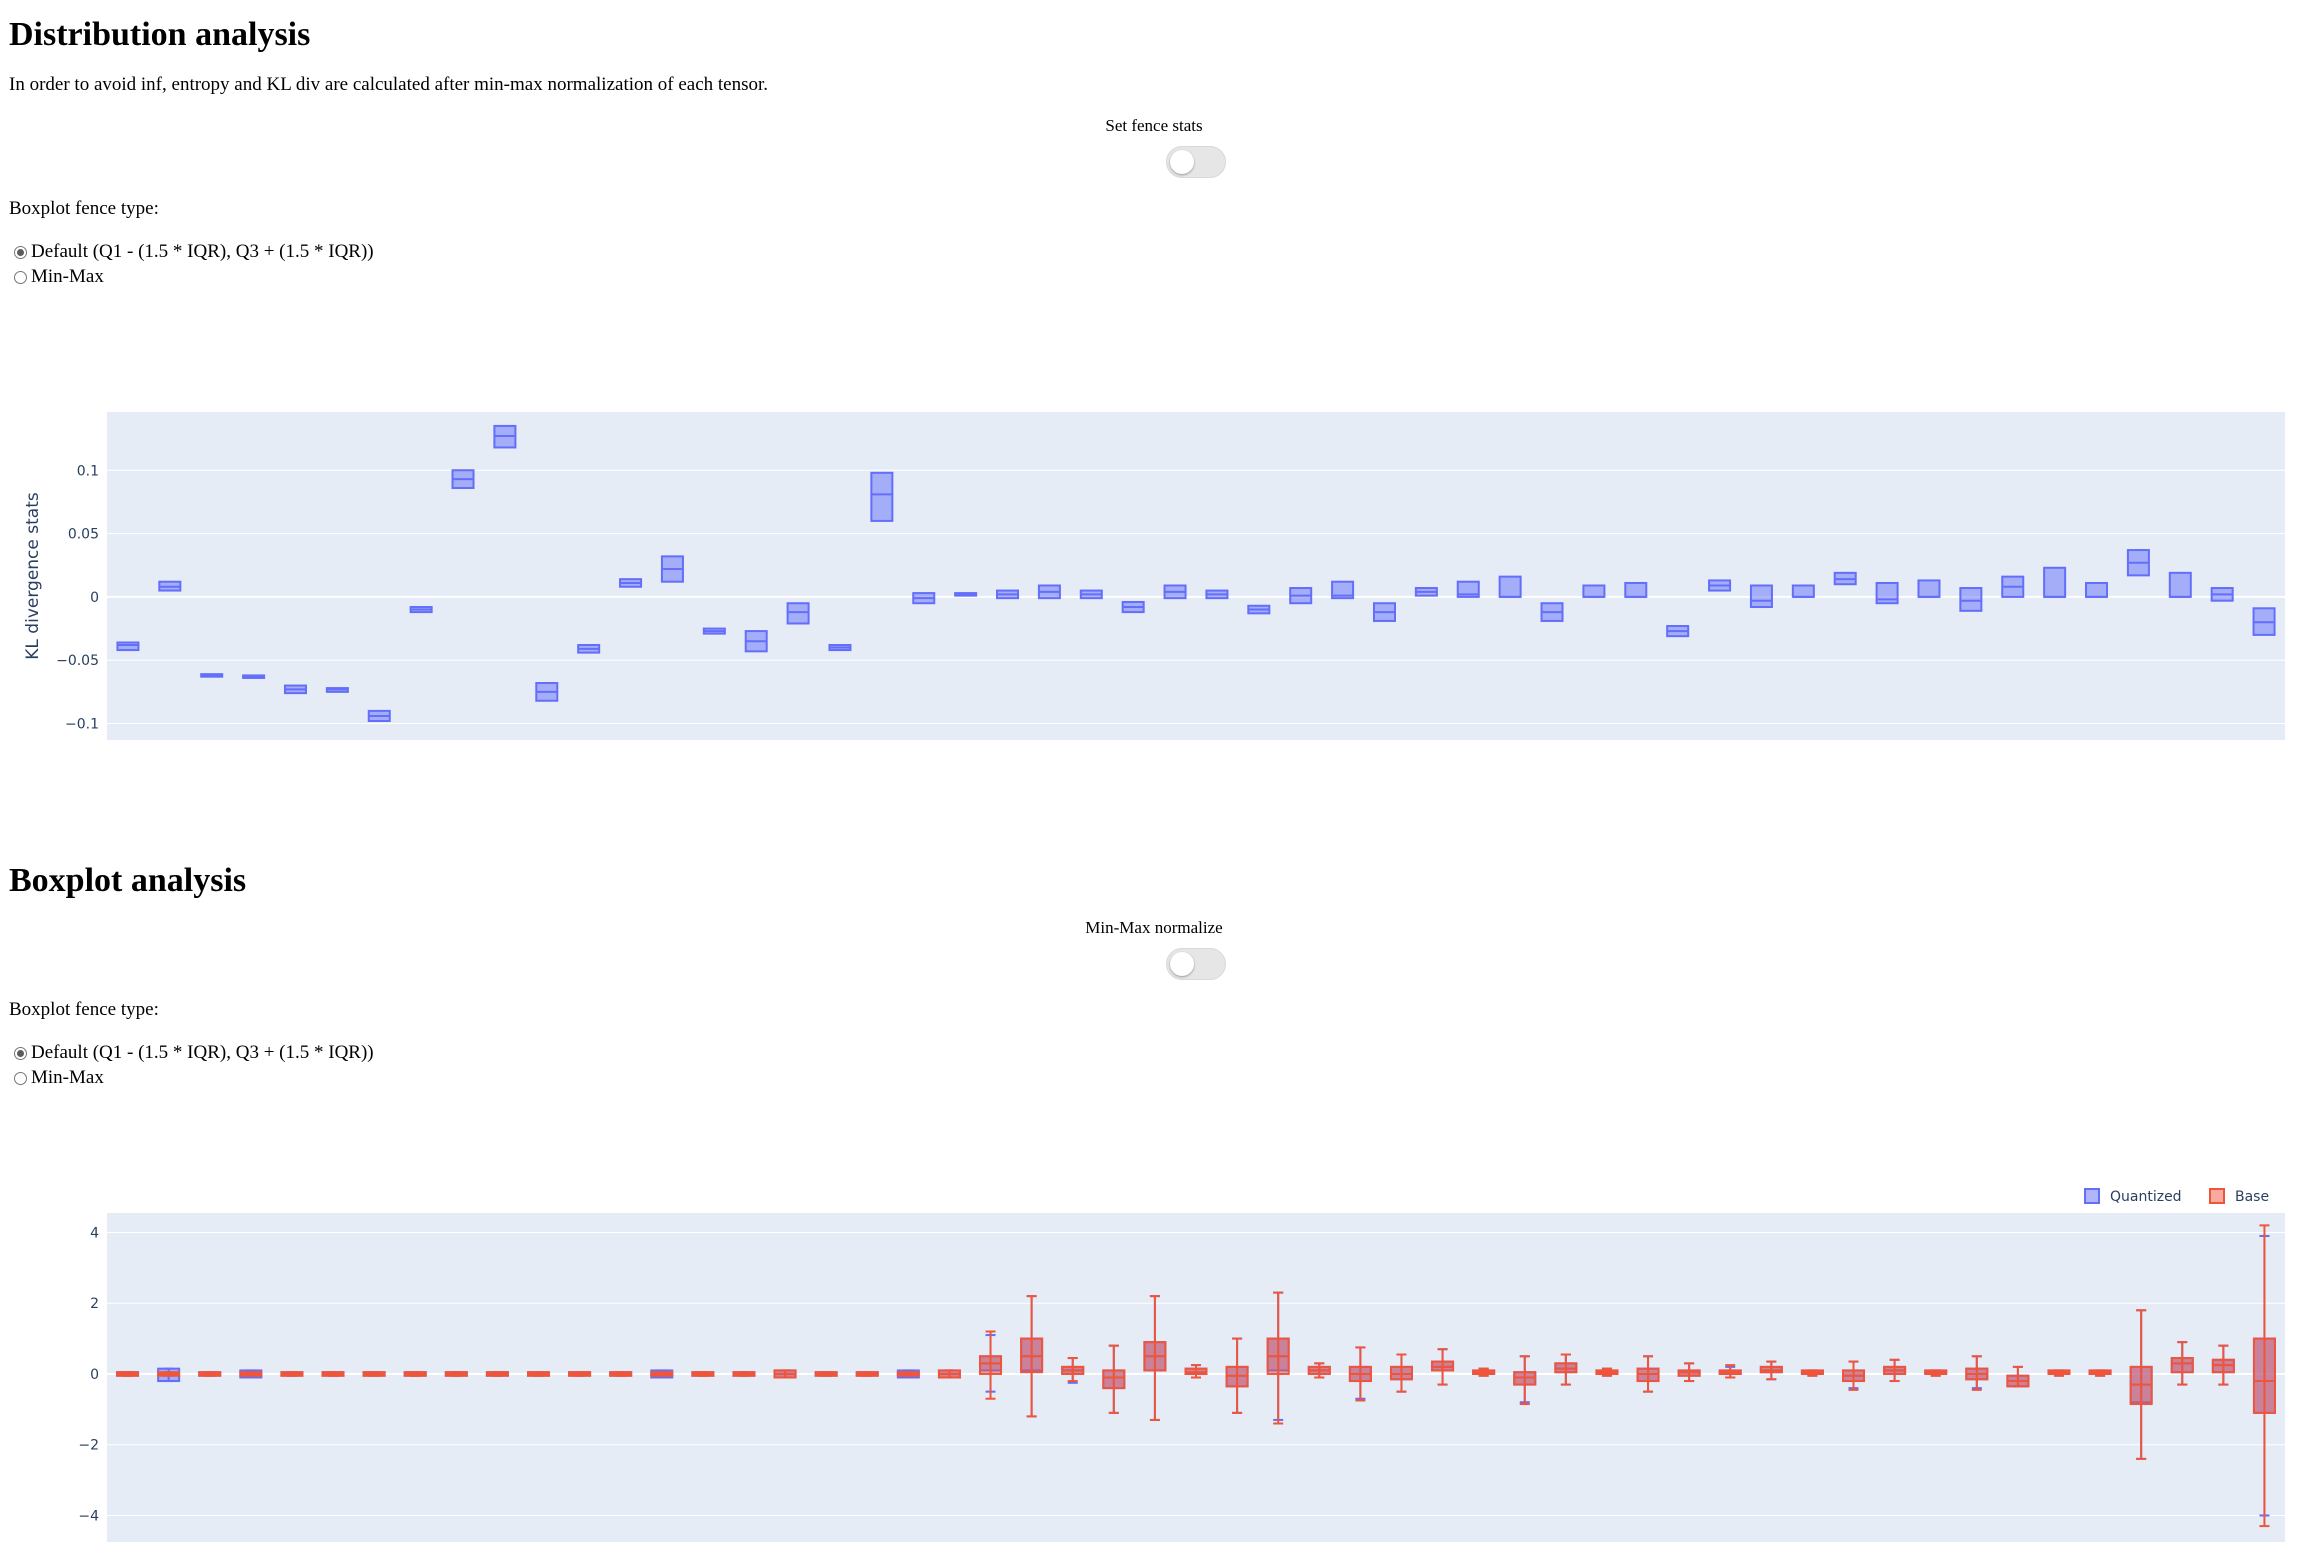 Image resolution: width=2308 pixels, height=1567 pixels. What do you see at coordinates (59, 277) in the screenshot?
I see `distribution-fence-minmax-option: Min-Max` at bounding box center [59, 277].